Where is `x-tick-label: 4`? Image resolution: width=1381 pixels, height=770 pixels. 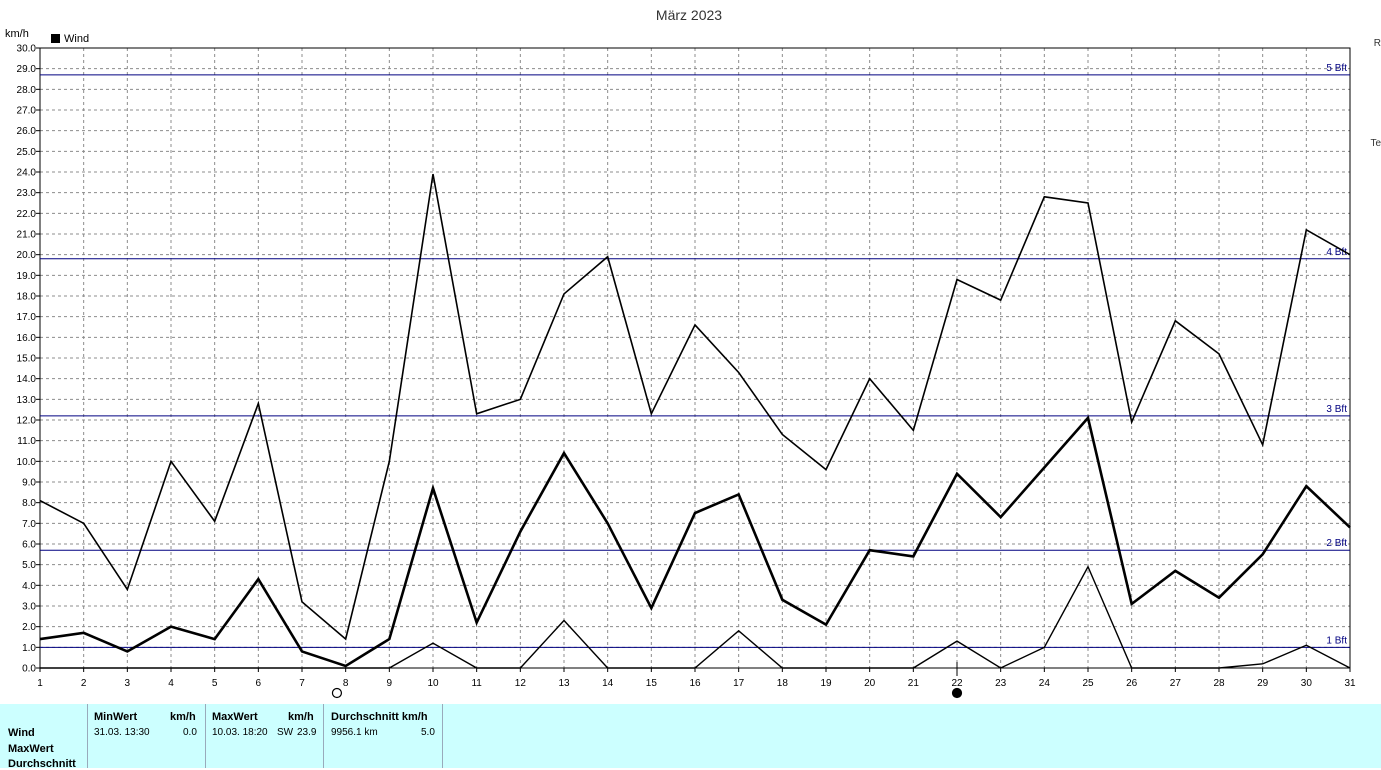 x-tick-label: 4 is located at coordinates (171, 683).